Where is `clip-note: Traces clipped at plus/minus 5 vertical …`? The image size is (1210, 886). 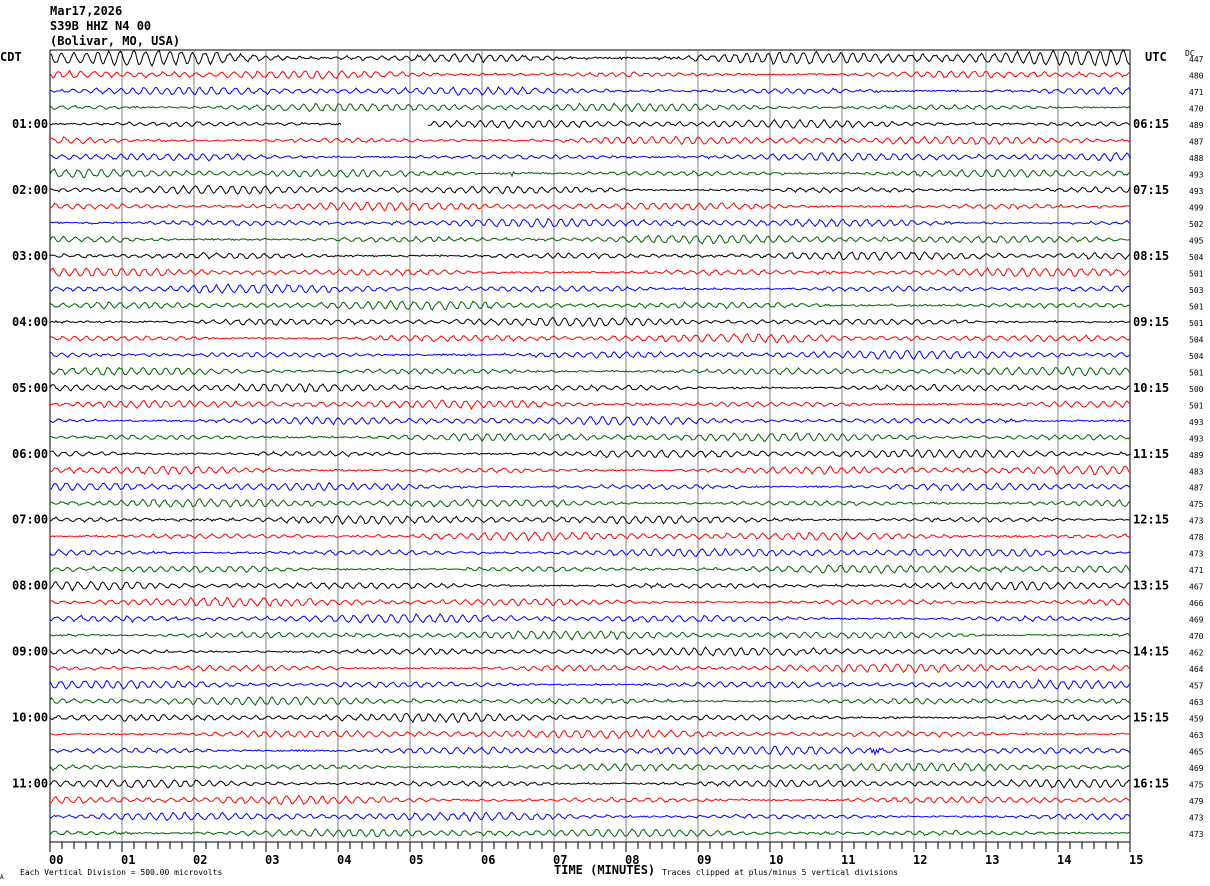 clip-note: Traces clipped at plus/minus 5 vertical … is located at coordinates (780, 872).